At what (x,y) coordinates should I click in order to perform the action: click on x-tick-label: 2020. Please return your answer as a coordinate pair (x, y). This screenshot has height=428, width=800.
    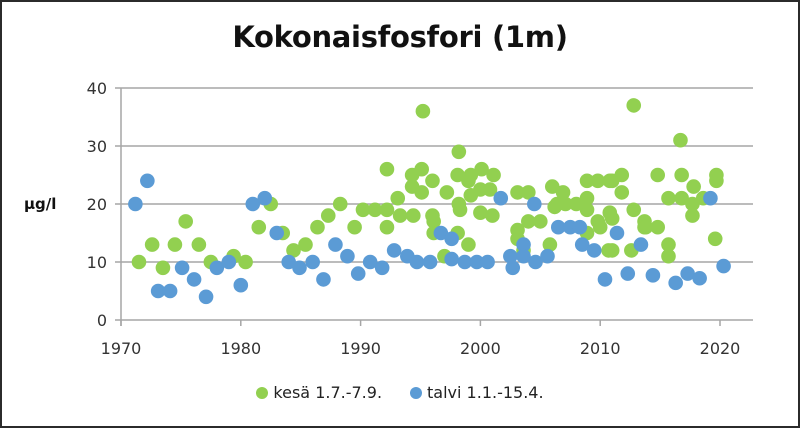
    Looking at the image, I should click on (720, 348).